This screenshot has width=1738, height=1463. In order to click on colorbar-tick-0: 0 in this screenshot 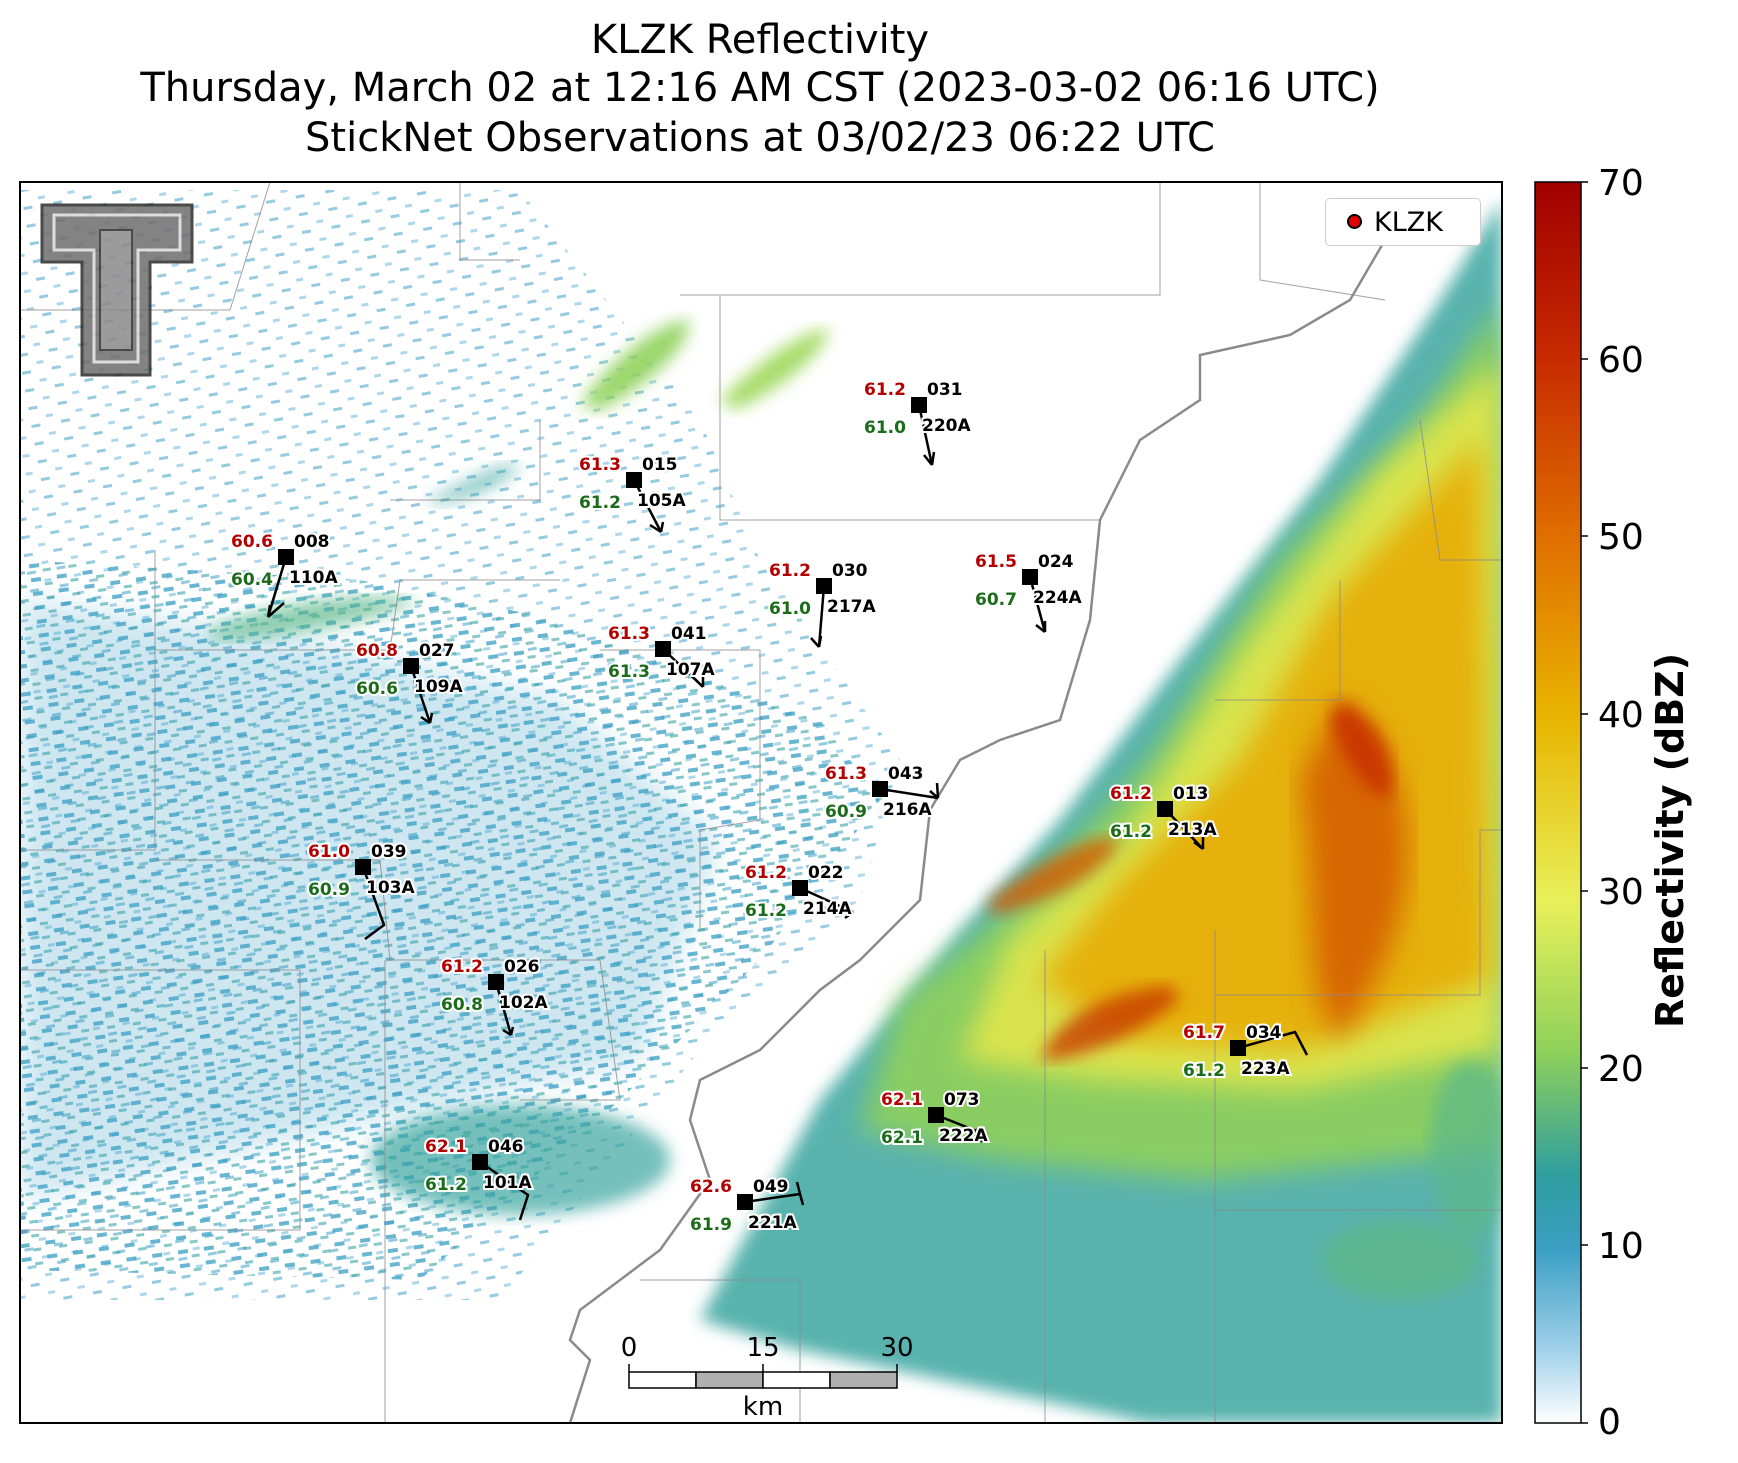, I will do `click(1609, 1422)`.